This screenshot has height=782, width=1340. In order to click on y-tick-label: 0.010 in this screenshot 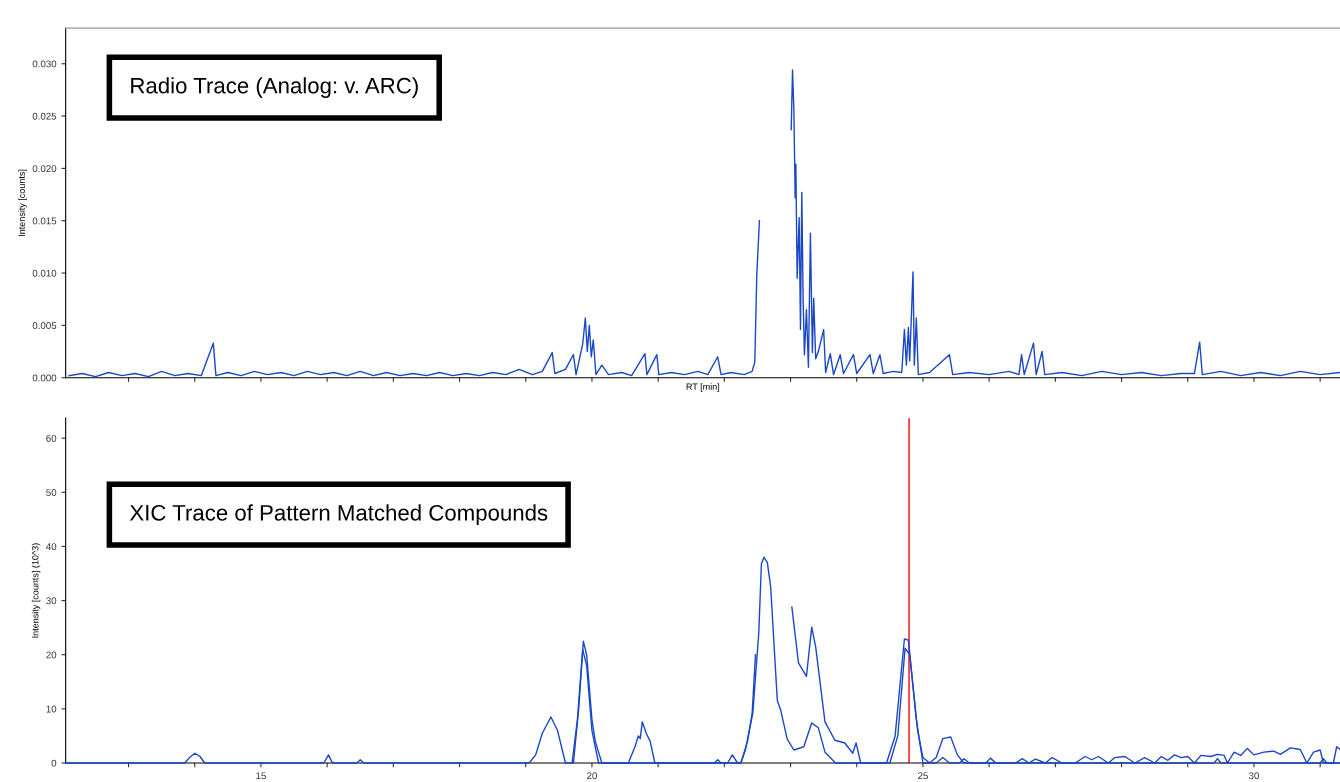, I will do `click(44, 273)`.